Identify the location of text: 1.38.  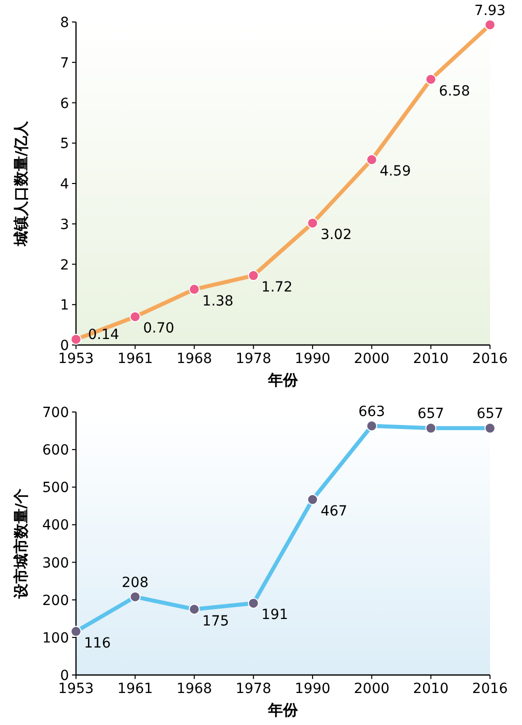
(218, 301).